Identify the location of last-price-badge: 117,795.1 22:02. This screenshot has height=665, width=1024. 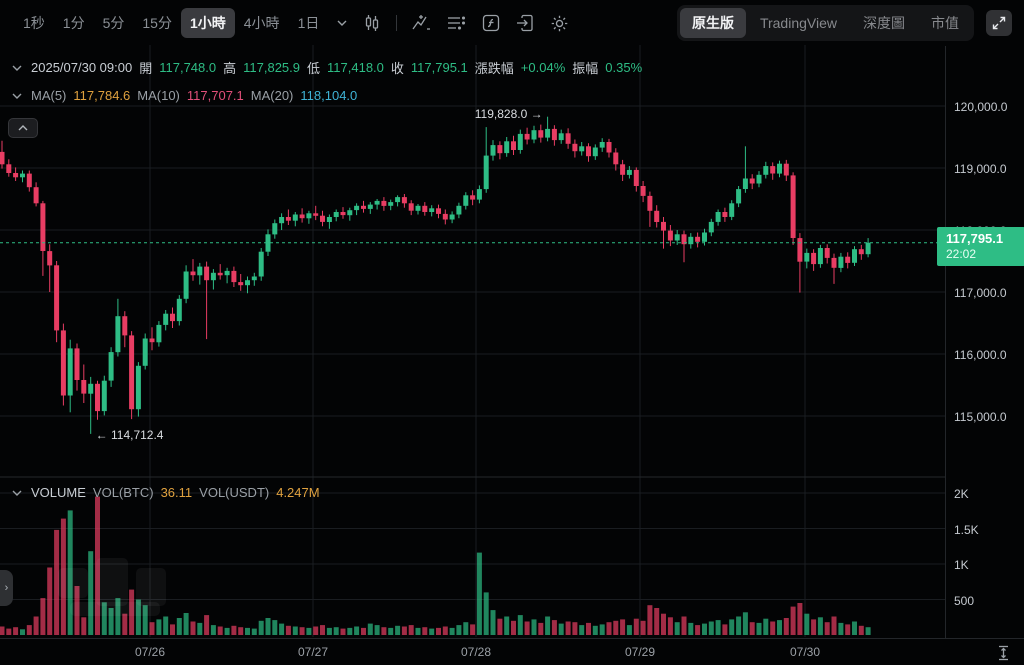
(980, 246).